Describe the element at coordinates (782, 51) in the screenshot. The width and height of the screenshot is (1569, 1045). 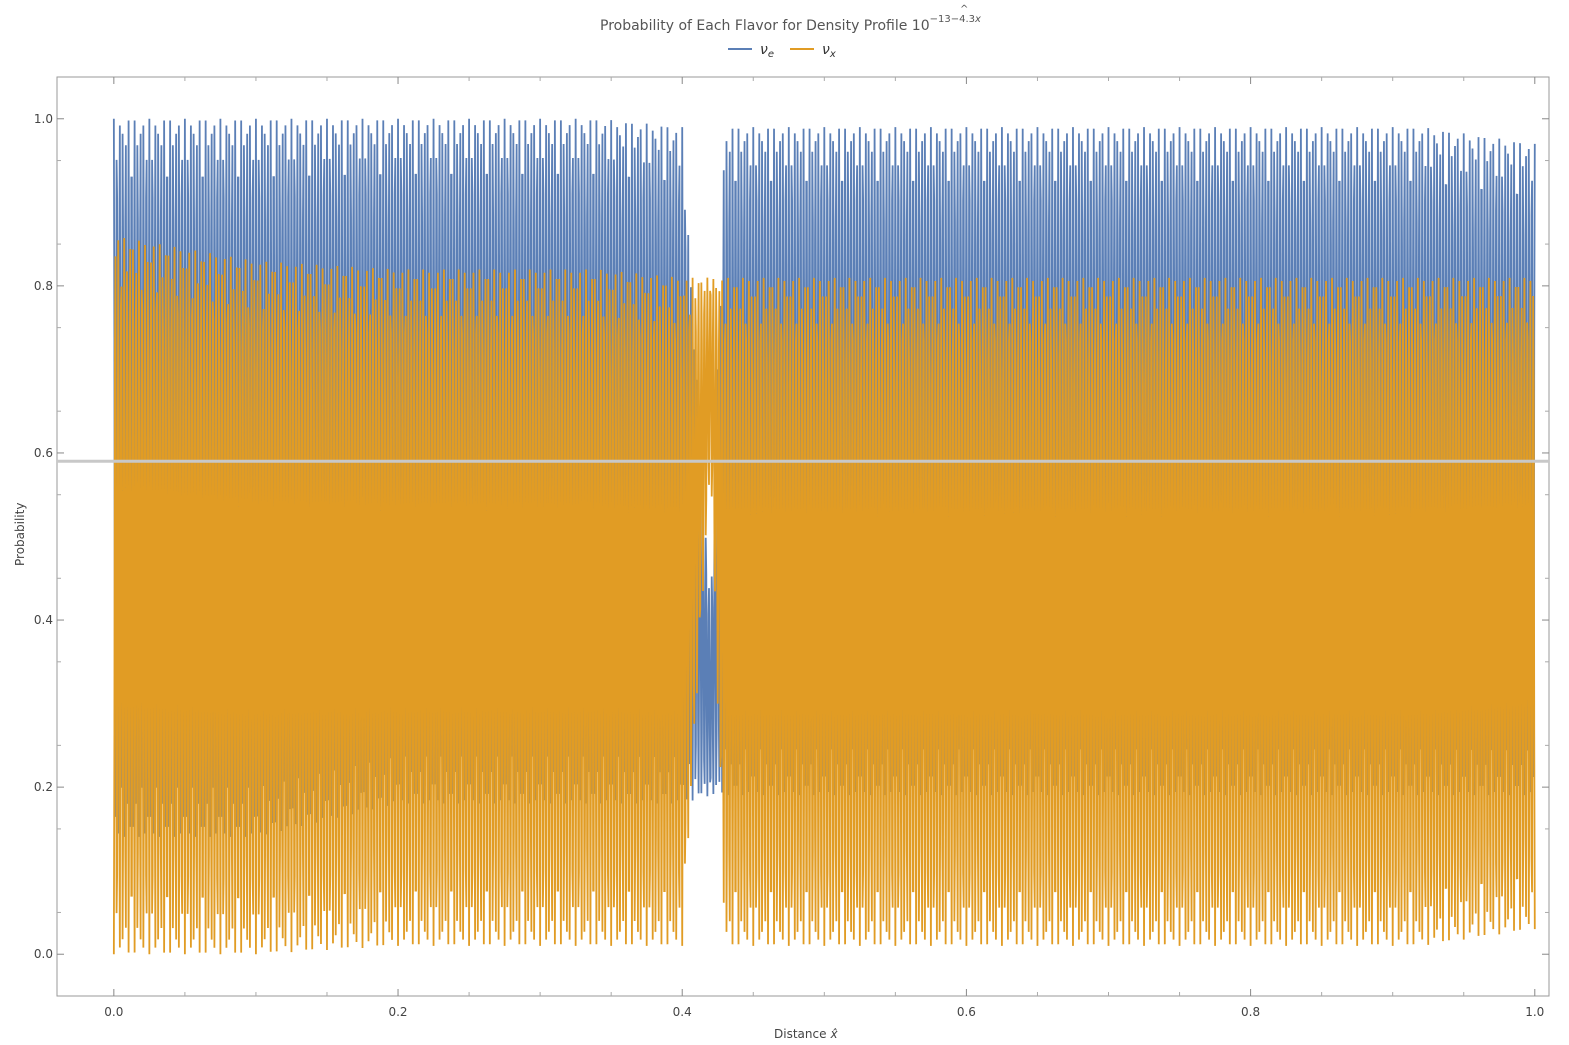
I see `legend: νe νx` at that location.